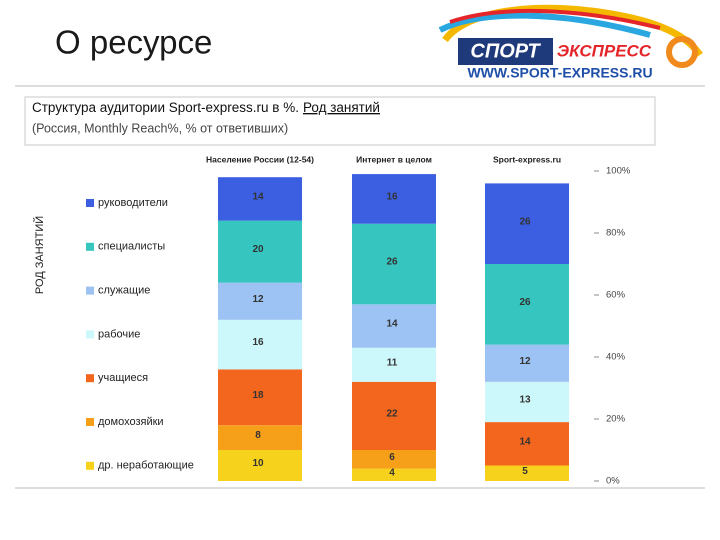 The image size is (720, 540). Describe the element at coordinates (618, 171) in the screenshot. I see `y-tick-label: 100%` at that location.